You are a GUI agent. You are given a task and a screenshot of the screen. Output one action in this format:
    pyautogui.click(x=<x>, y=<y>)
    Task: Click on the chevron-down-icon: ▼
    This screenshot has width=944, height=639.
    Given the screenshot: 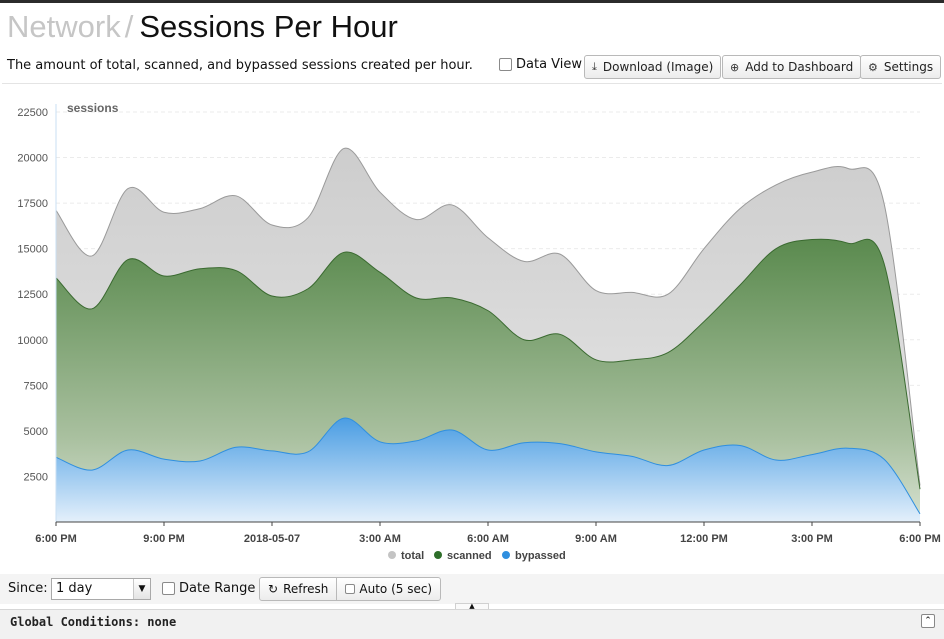 What is the action you would take?
    pyautogui.click(x=141, y=589)
    